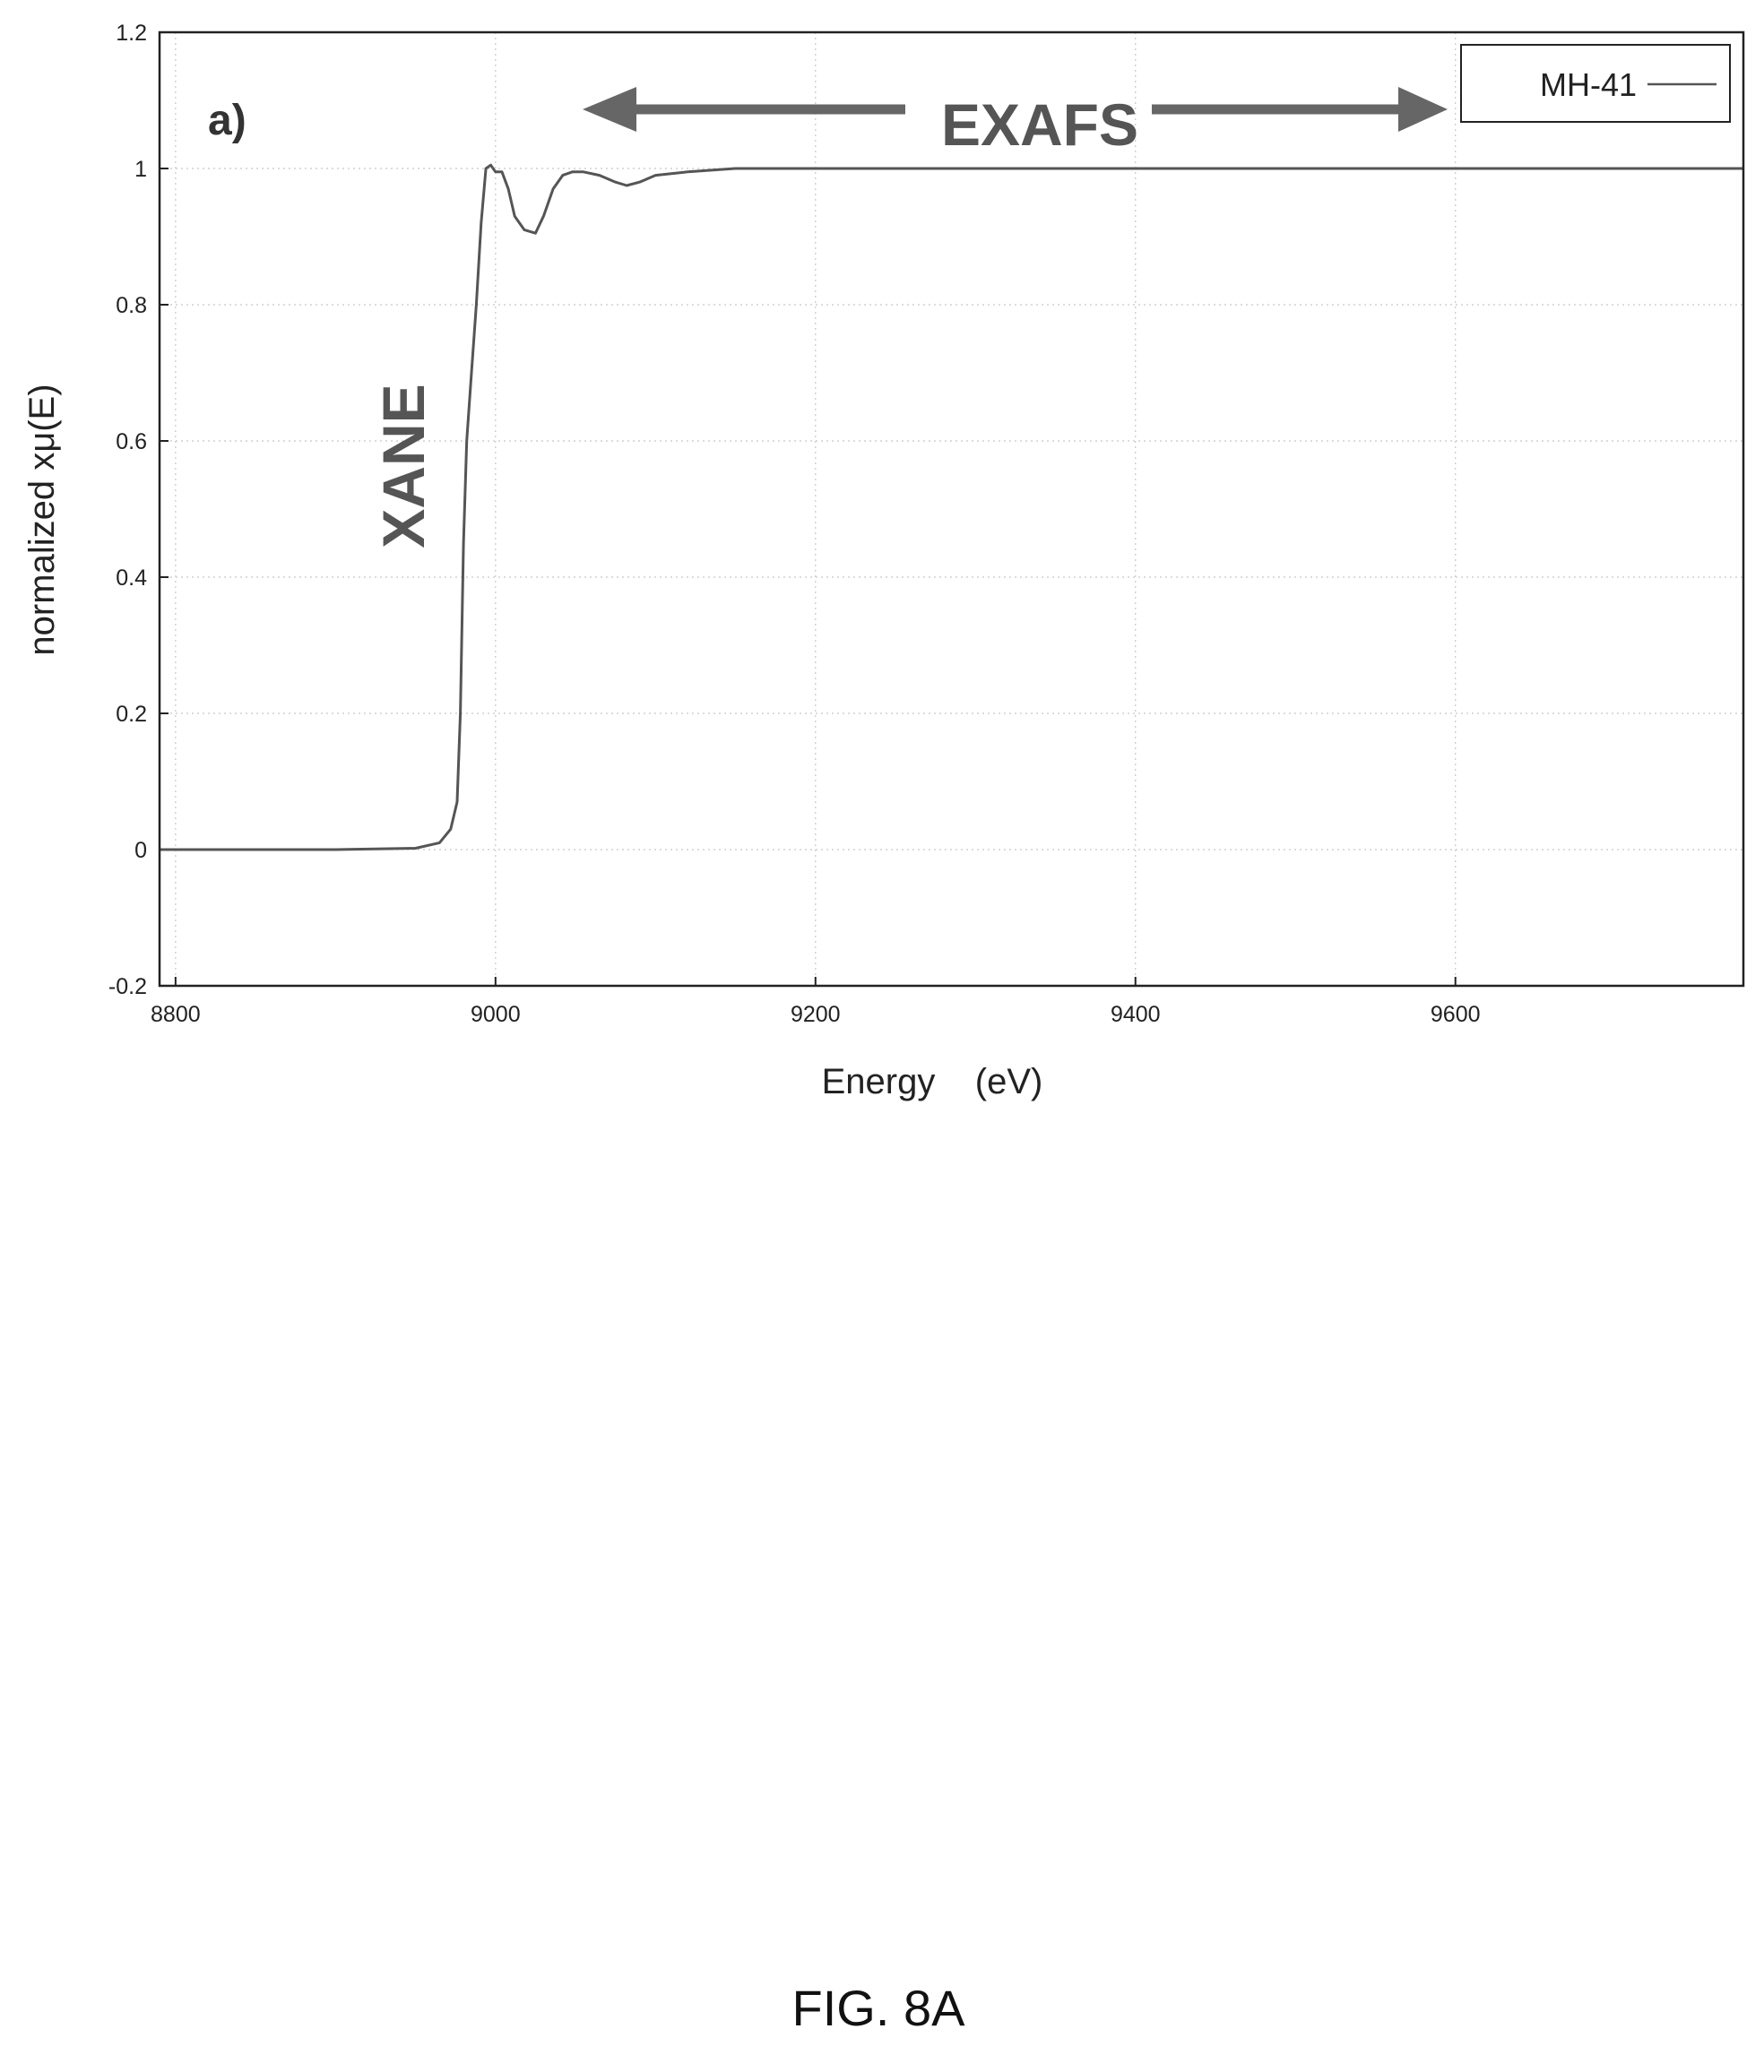 This screenshot has height=2072, width=1764. Describe the element at coordinates (131, 305) in the screenshot. I see `y-tick-label: 0.8` at that location.